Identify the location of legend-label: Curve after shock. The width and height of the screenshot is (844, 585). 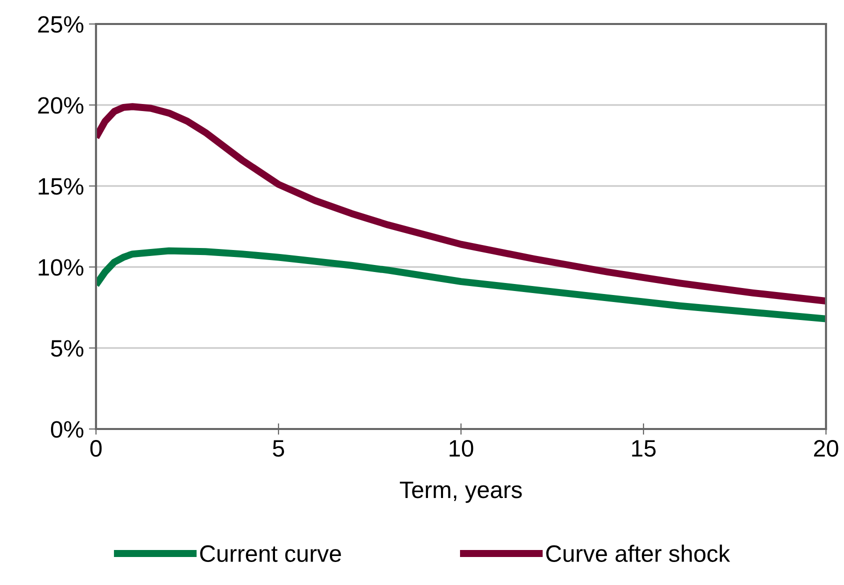
(638, 553).